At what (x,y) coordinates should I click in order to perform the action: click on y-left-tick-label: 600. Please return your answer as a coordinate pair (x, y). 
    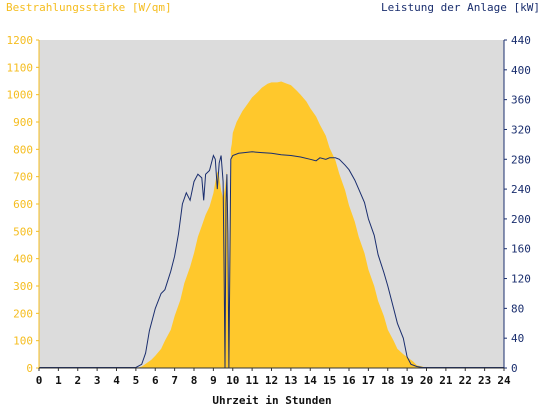
    Looking at the image, I should click on (23, 204).